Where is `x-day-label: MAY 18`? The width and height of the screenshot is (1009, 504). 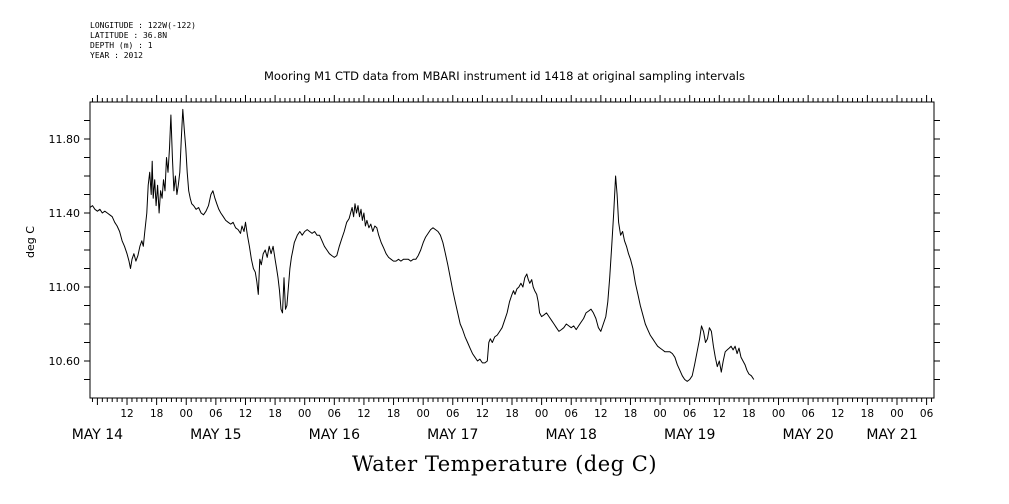
x-day-label: MAY 18 is located at coordinates (571, 435).